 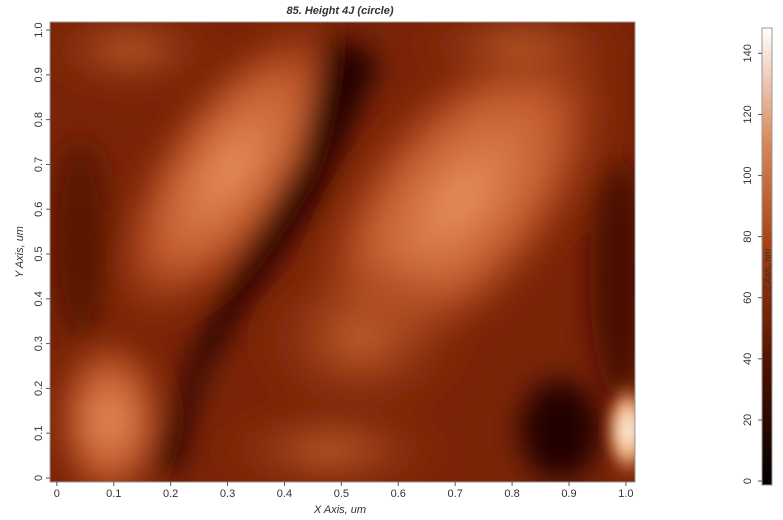 What do you see at coordinates (39, 74) in the screenshot?
I see `y-tick-label: 0.9` at bounding box center [39, 74].